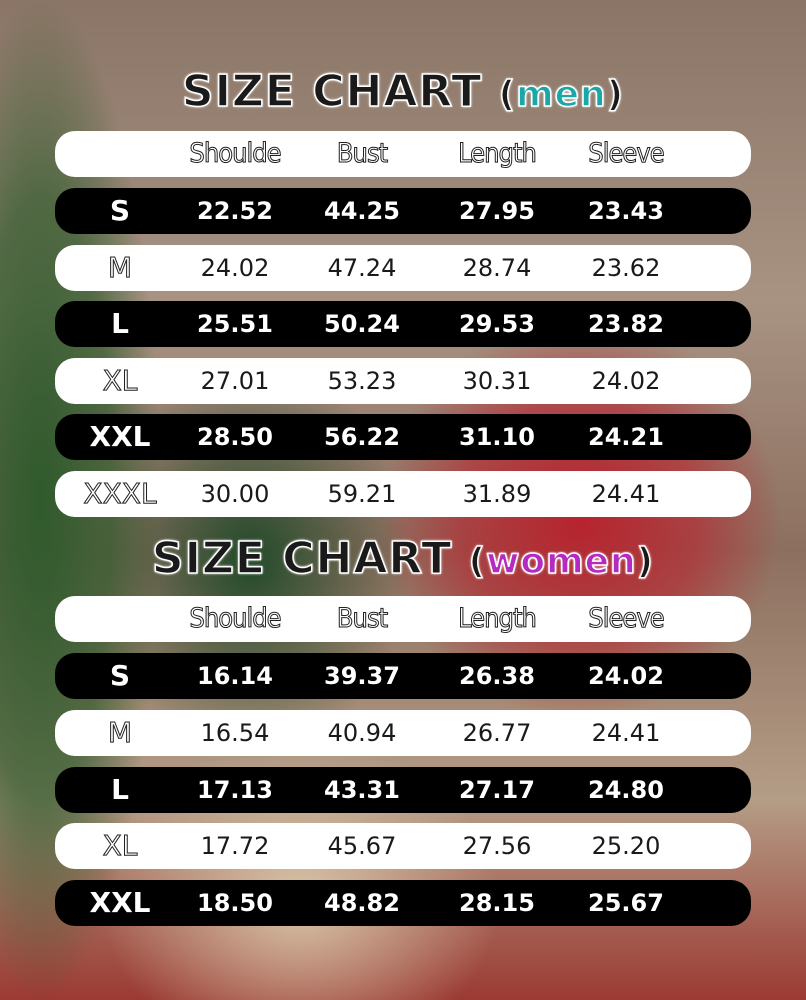 This screenshot has height=1000, width=806. I want to click on size-label: XXXL, so click(120, 494).